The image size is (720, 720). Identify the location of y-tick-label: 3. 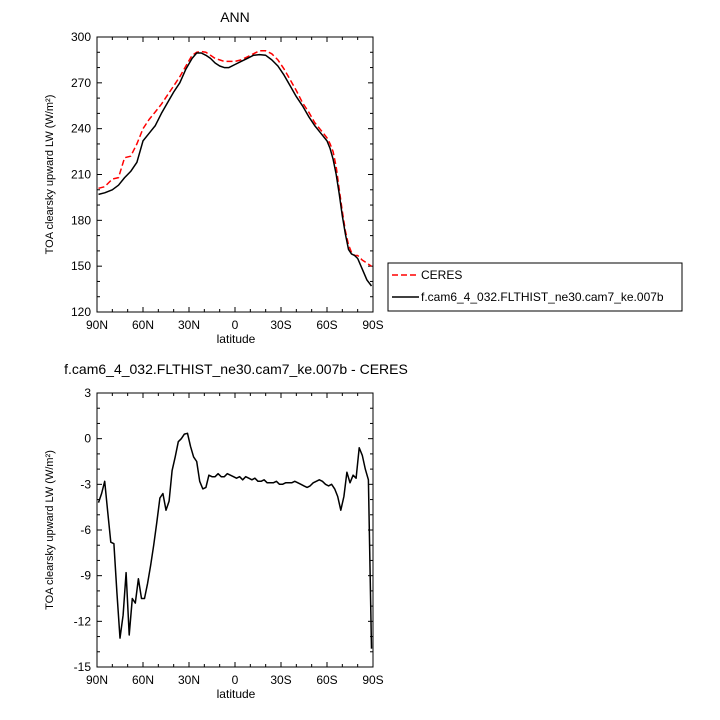
(87, 393).